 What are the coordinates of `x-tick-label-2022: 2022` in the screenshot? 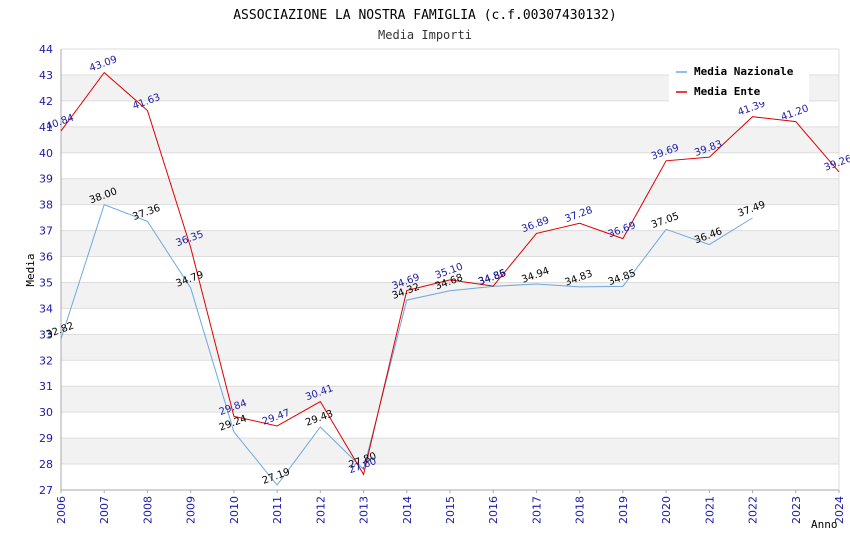 It's located at (753, 510).